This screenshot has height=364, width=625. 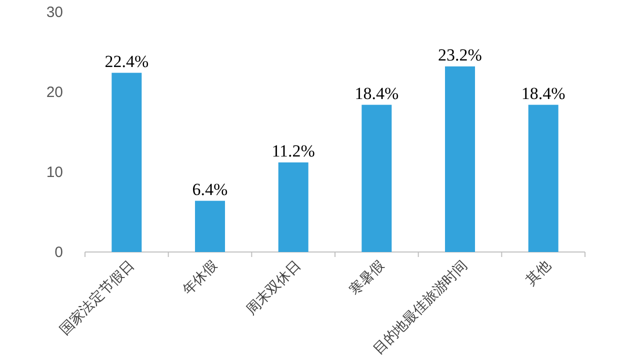 What do you see at coordinates (199, 277) in the screenshot?
I see `x-tick-label: 年休假` at bounding box center [199, 277].